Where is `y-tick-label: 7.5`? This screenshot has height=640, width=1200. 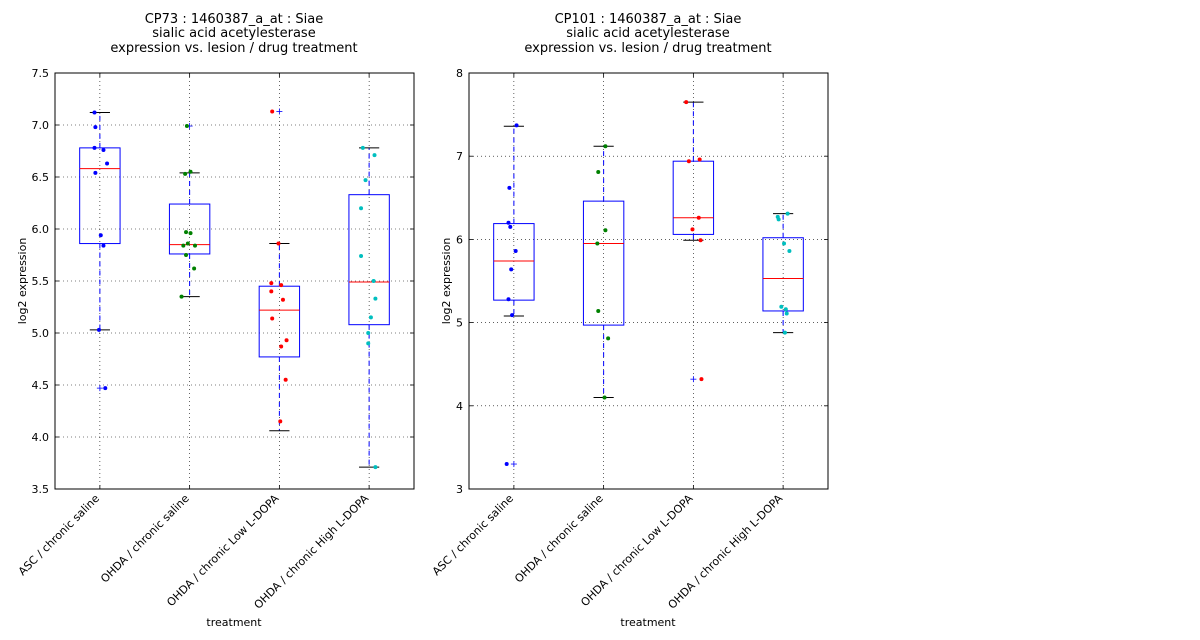
y-tick-label: 7.5 is located at coordinates (41, 73).